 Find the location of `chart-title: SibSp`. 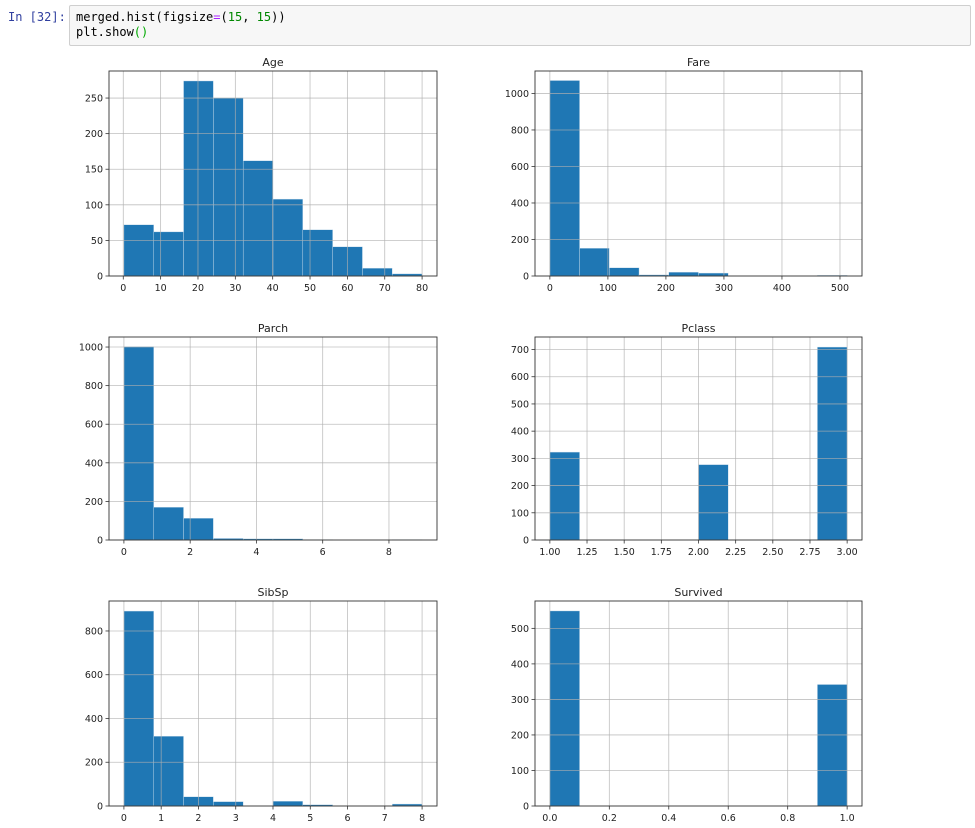

chart-title: SibSp is located at coordinates (273, 592).